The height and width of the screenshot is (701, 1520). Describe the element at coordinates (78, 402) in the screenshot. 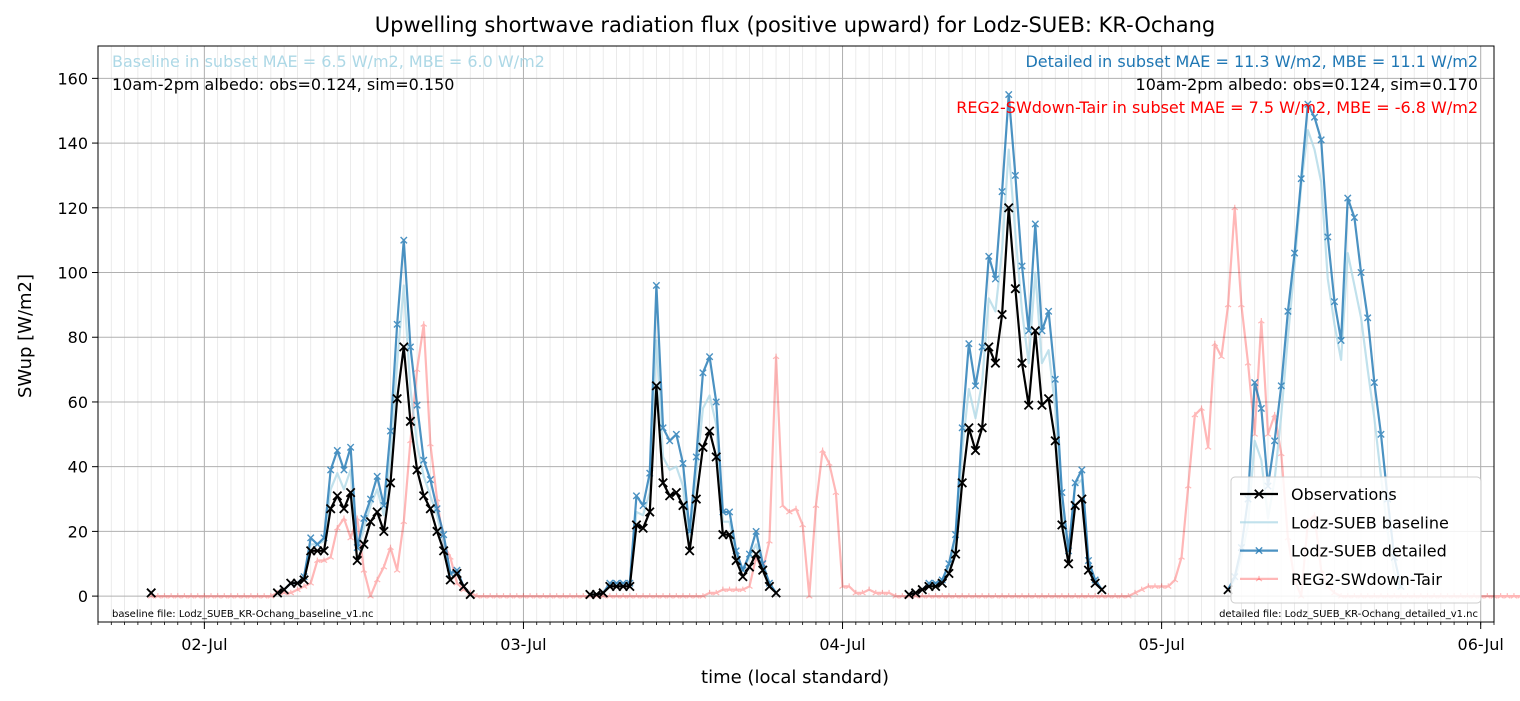

I see `y-tick-label: 60` at that location.